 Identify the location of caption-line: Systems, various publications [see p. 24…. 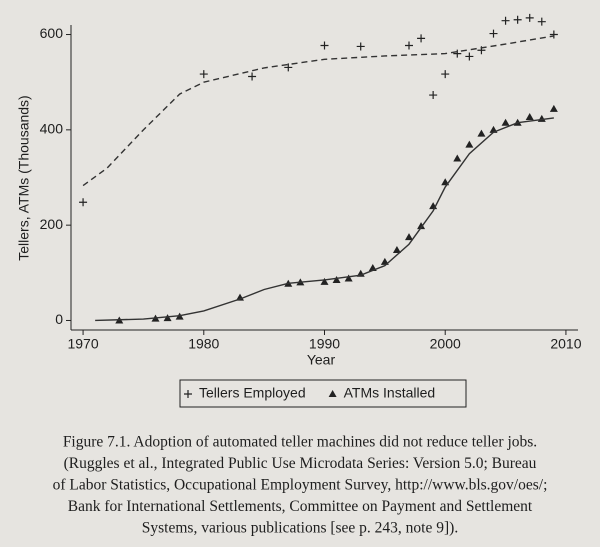
(300, 528).